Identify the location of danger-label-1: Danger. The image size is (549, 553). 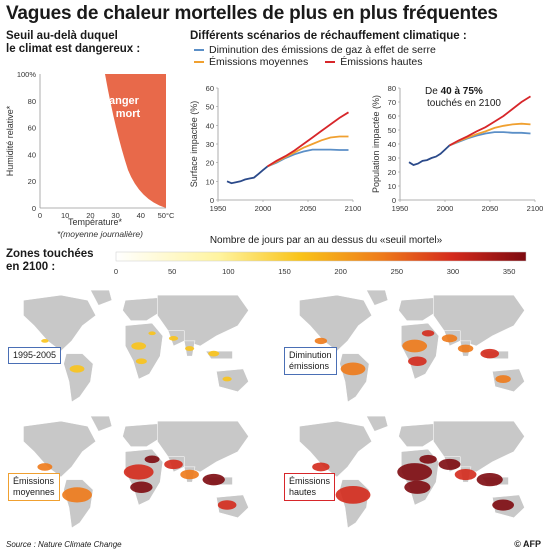
(120, 101).